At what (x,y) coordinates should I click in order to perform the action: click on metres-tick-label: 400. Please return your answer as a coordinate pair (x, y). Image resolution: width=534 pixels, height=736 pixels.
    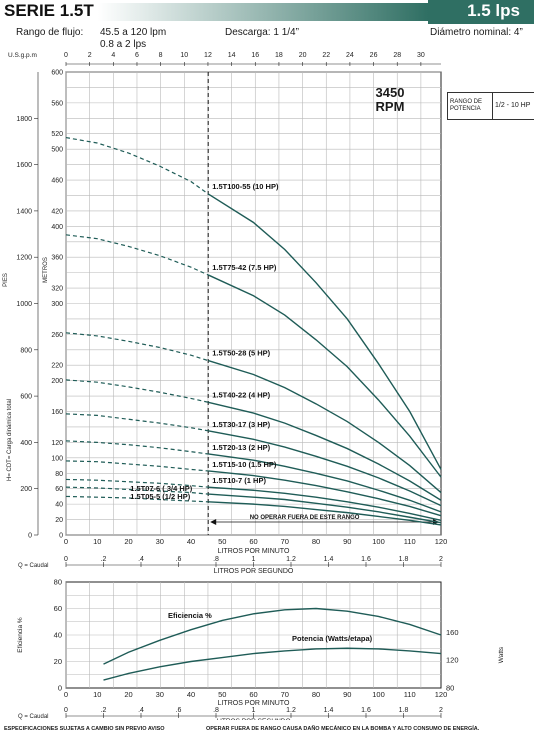
    Looking at the image, I should click on (57, 227).